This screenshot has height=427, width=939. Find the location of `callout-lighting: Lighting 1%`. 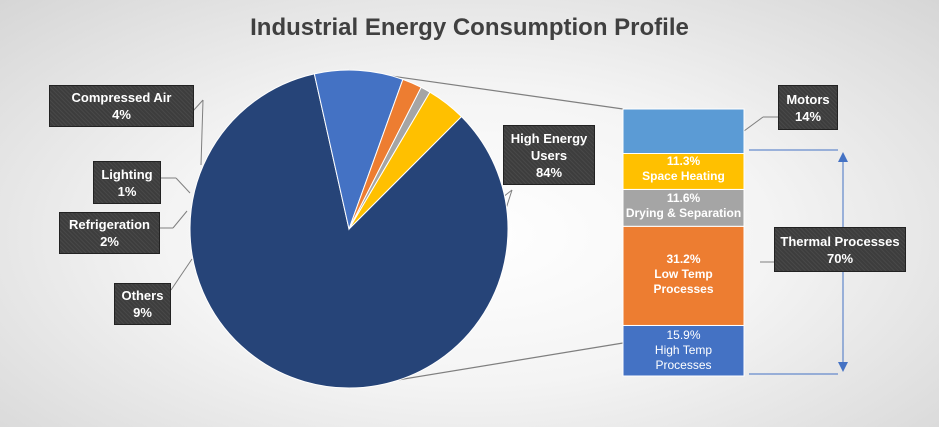

callout-lighting: Lighting 1% is located at coordinates (127, 182).